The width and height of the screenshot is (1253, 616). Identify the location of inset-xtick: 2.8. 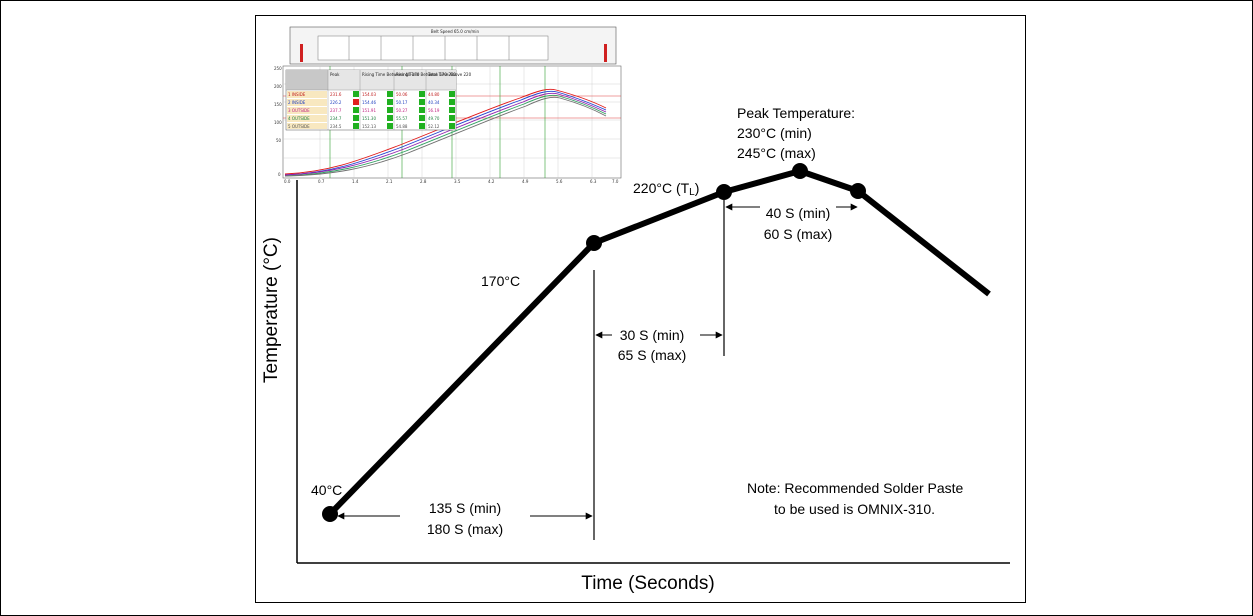
(423, 181).